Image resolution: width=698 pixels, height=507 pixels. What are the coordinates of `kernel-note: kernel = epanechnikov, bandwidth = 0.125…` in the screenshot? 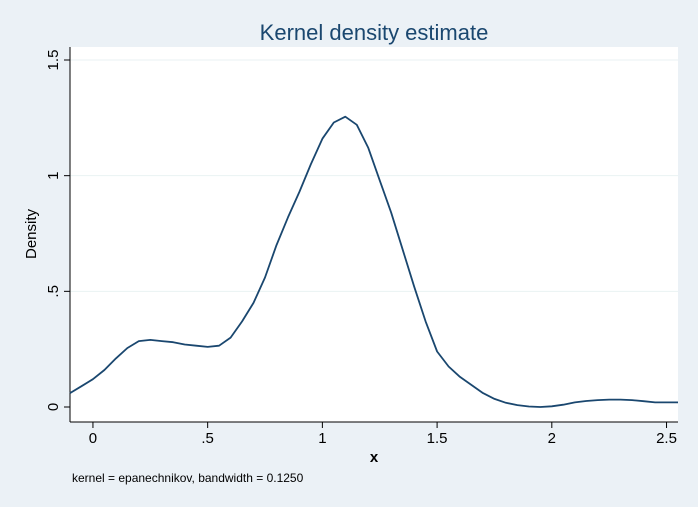 It's located at (188, 478).